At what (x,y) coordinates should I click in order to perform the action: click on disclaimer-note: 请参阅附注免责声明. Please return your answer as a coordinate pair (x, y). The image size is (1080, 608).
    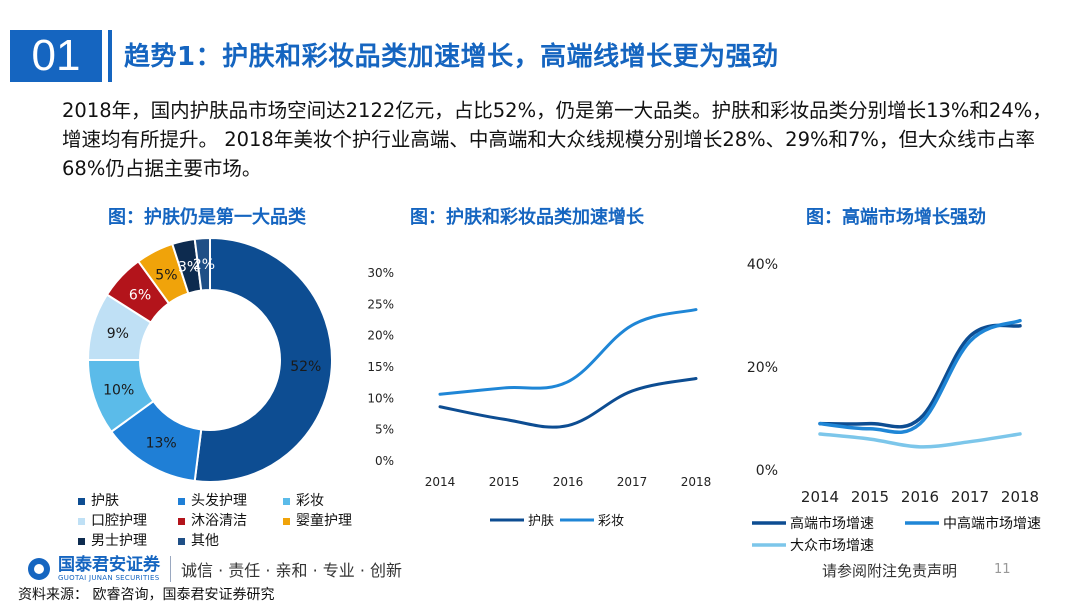
    Looking at the image, I should click on (890, 571).